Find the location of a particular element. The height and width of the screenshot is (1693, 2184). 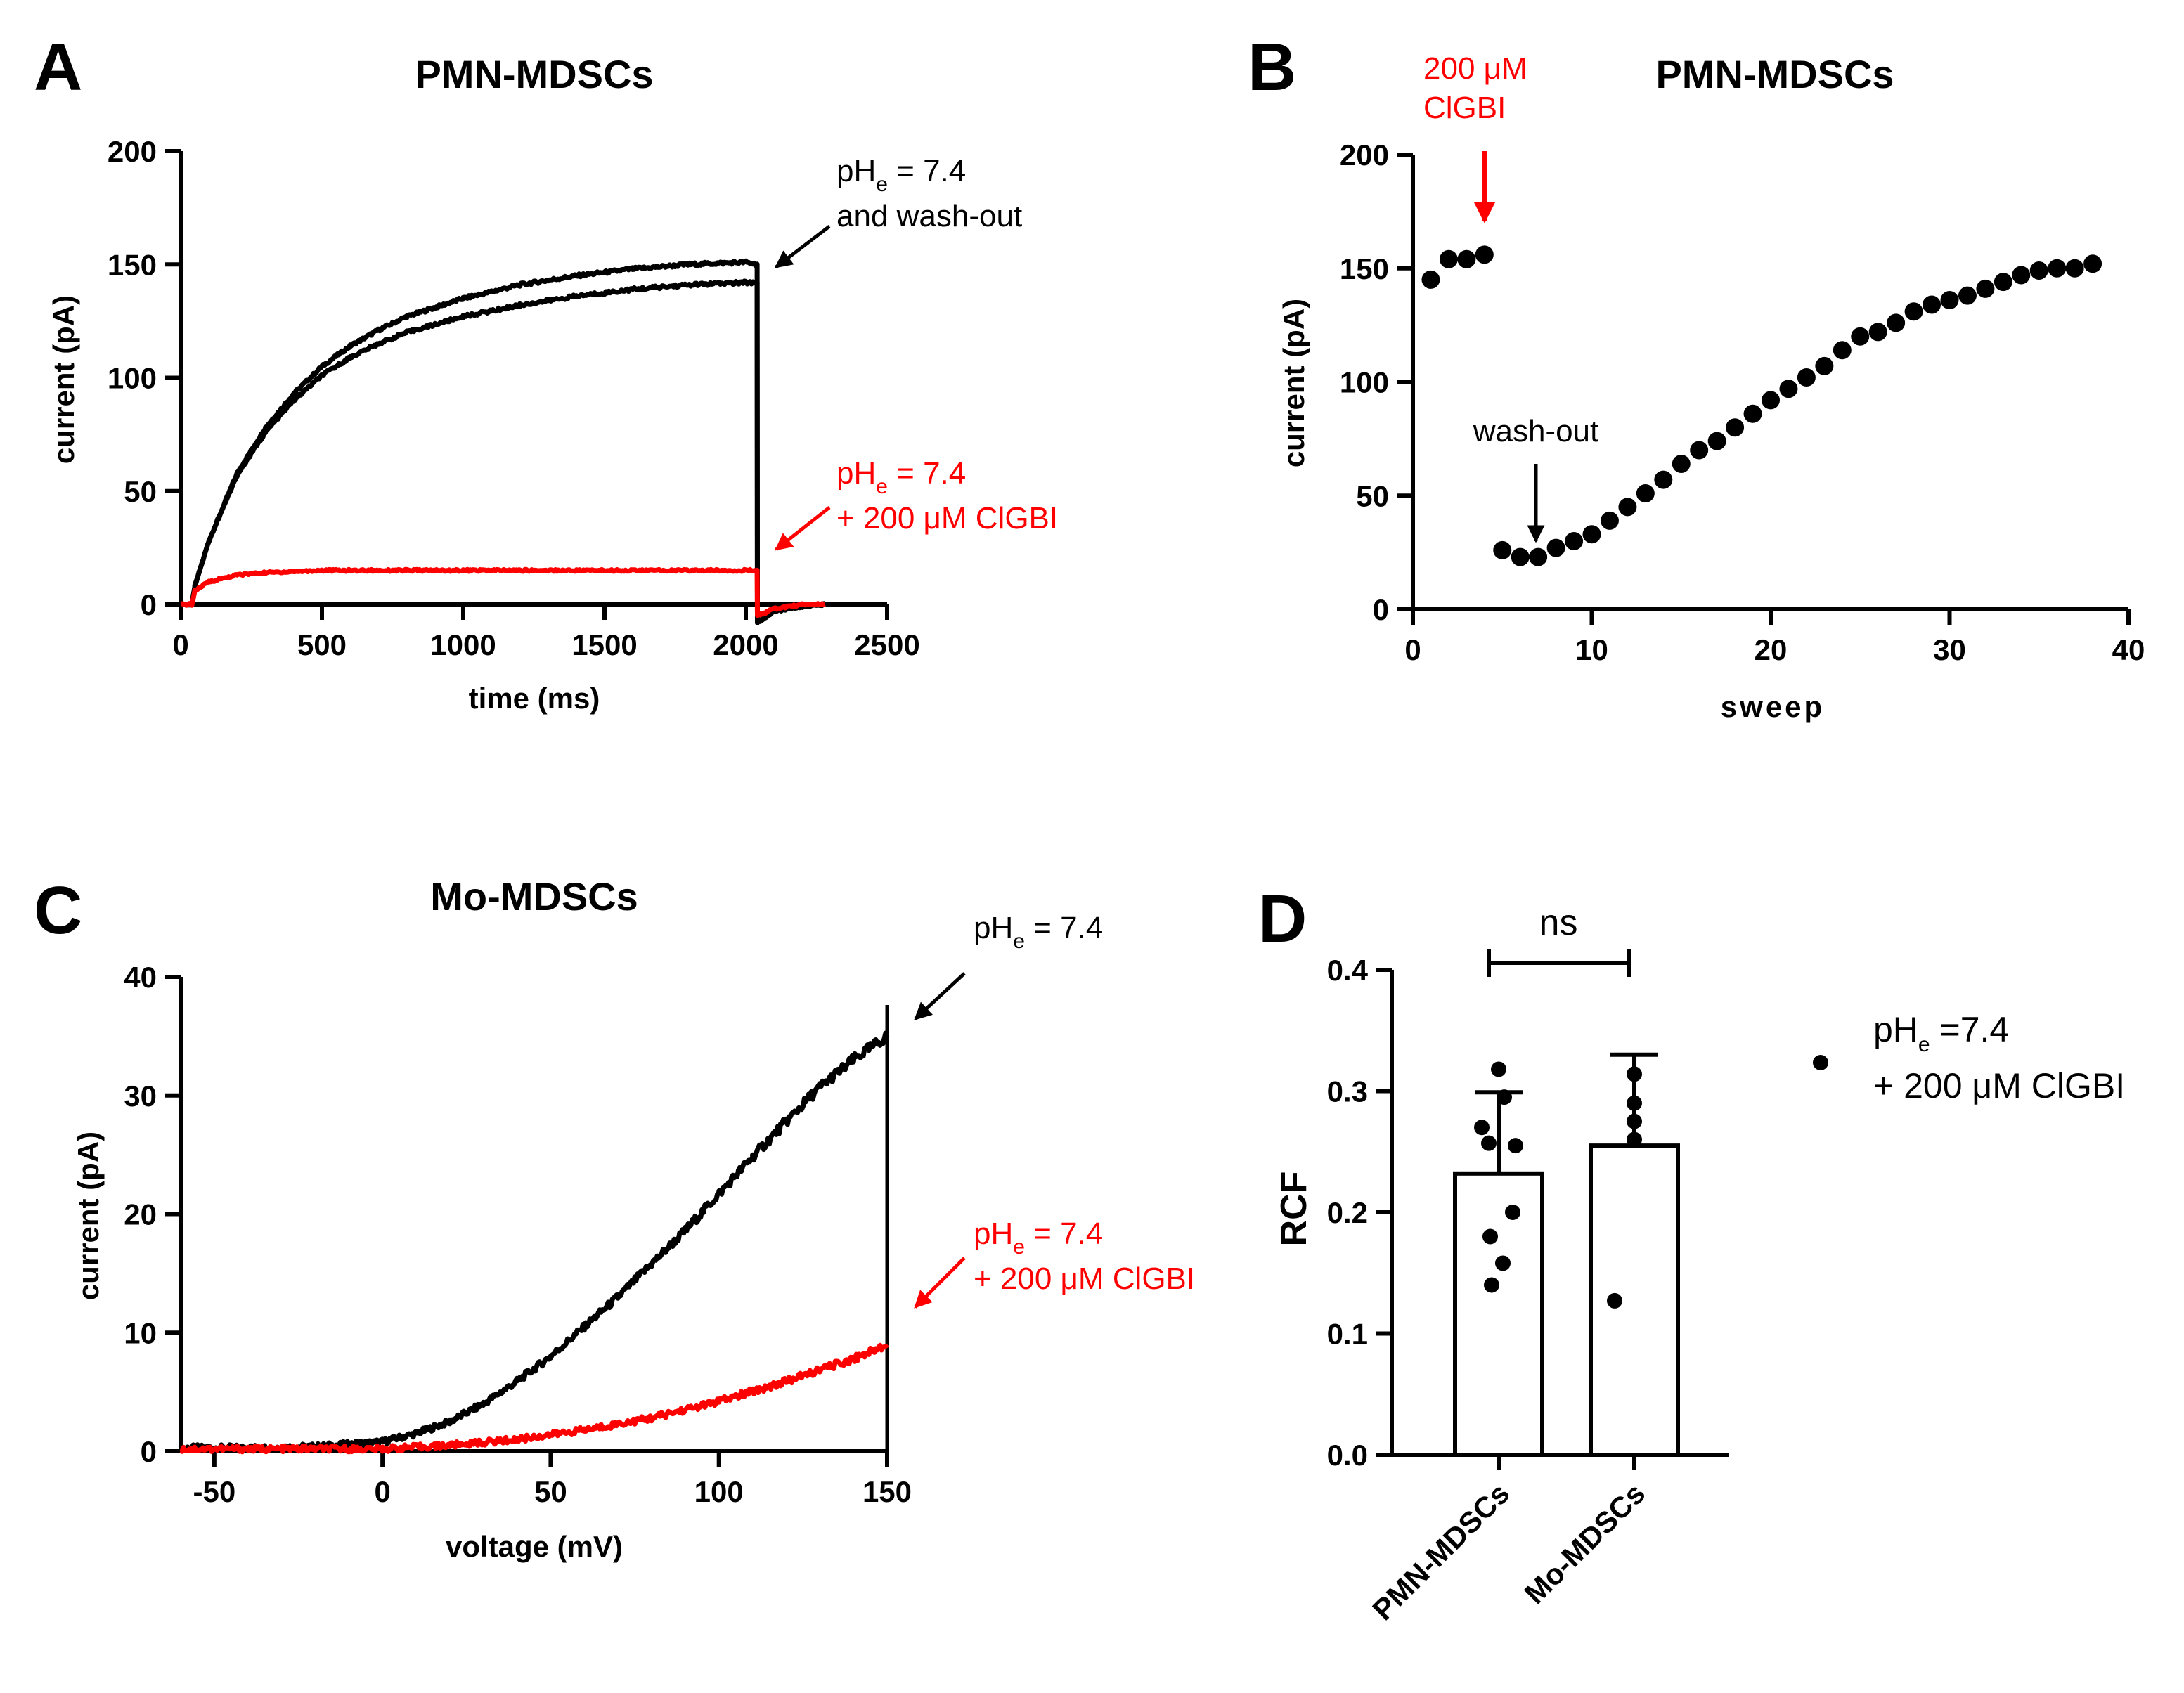

panel-c-plot is located at coordinates (534, 1242).